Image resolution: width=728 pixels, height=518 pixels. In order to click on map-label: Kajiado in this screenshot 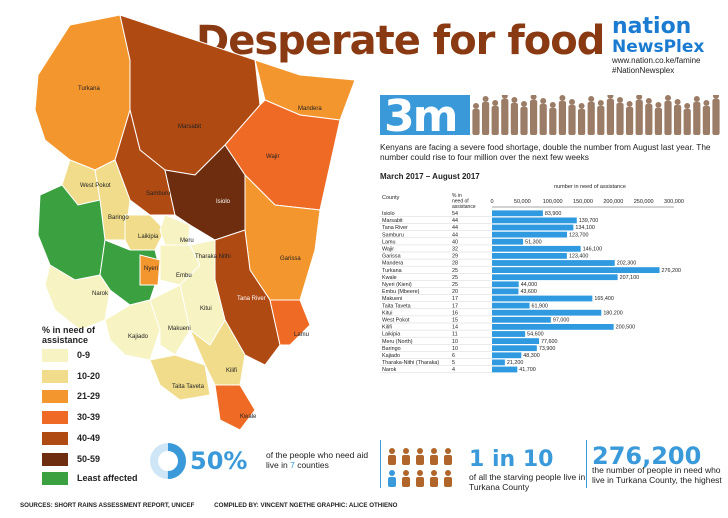, I will do `click(138, 337)`.